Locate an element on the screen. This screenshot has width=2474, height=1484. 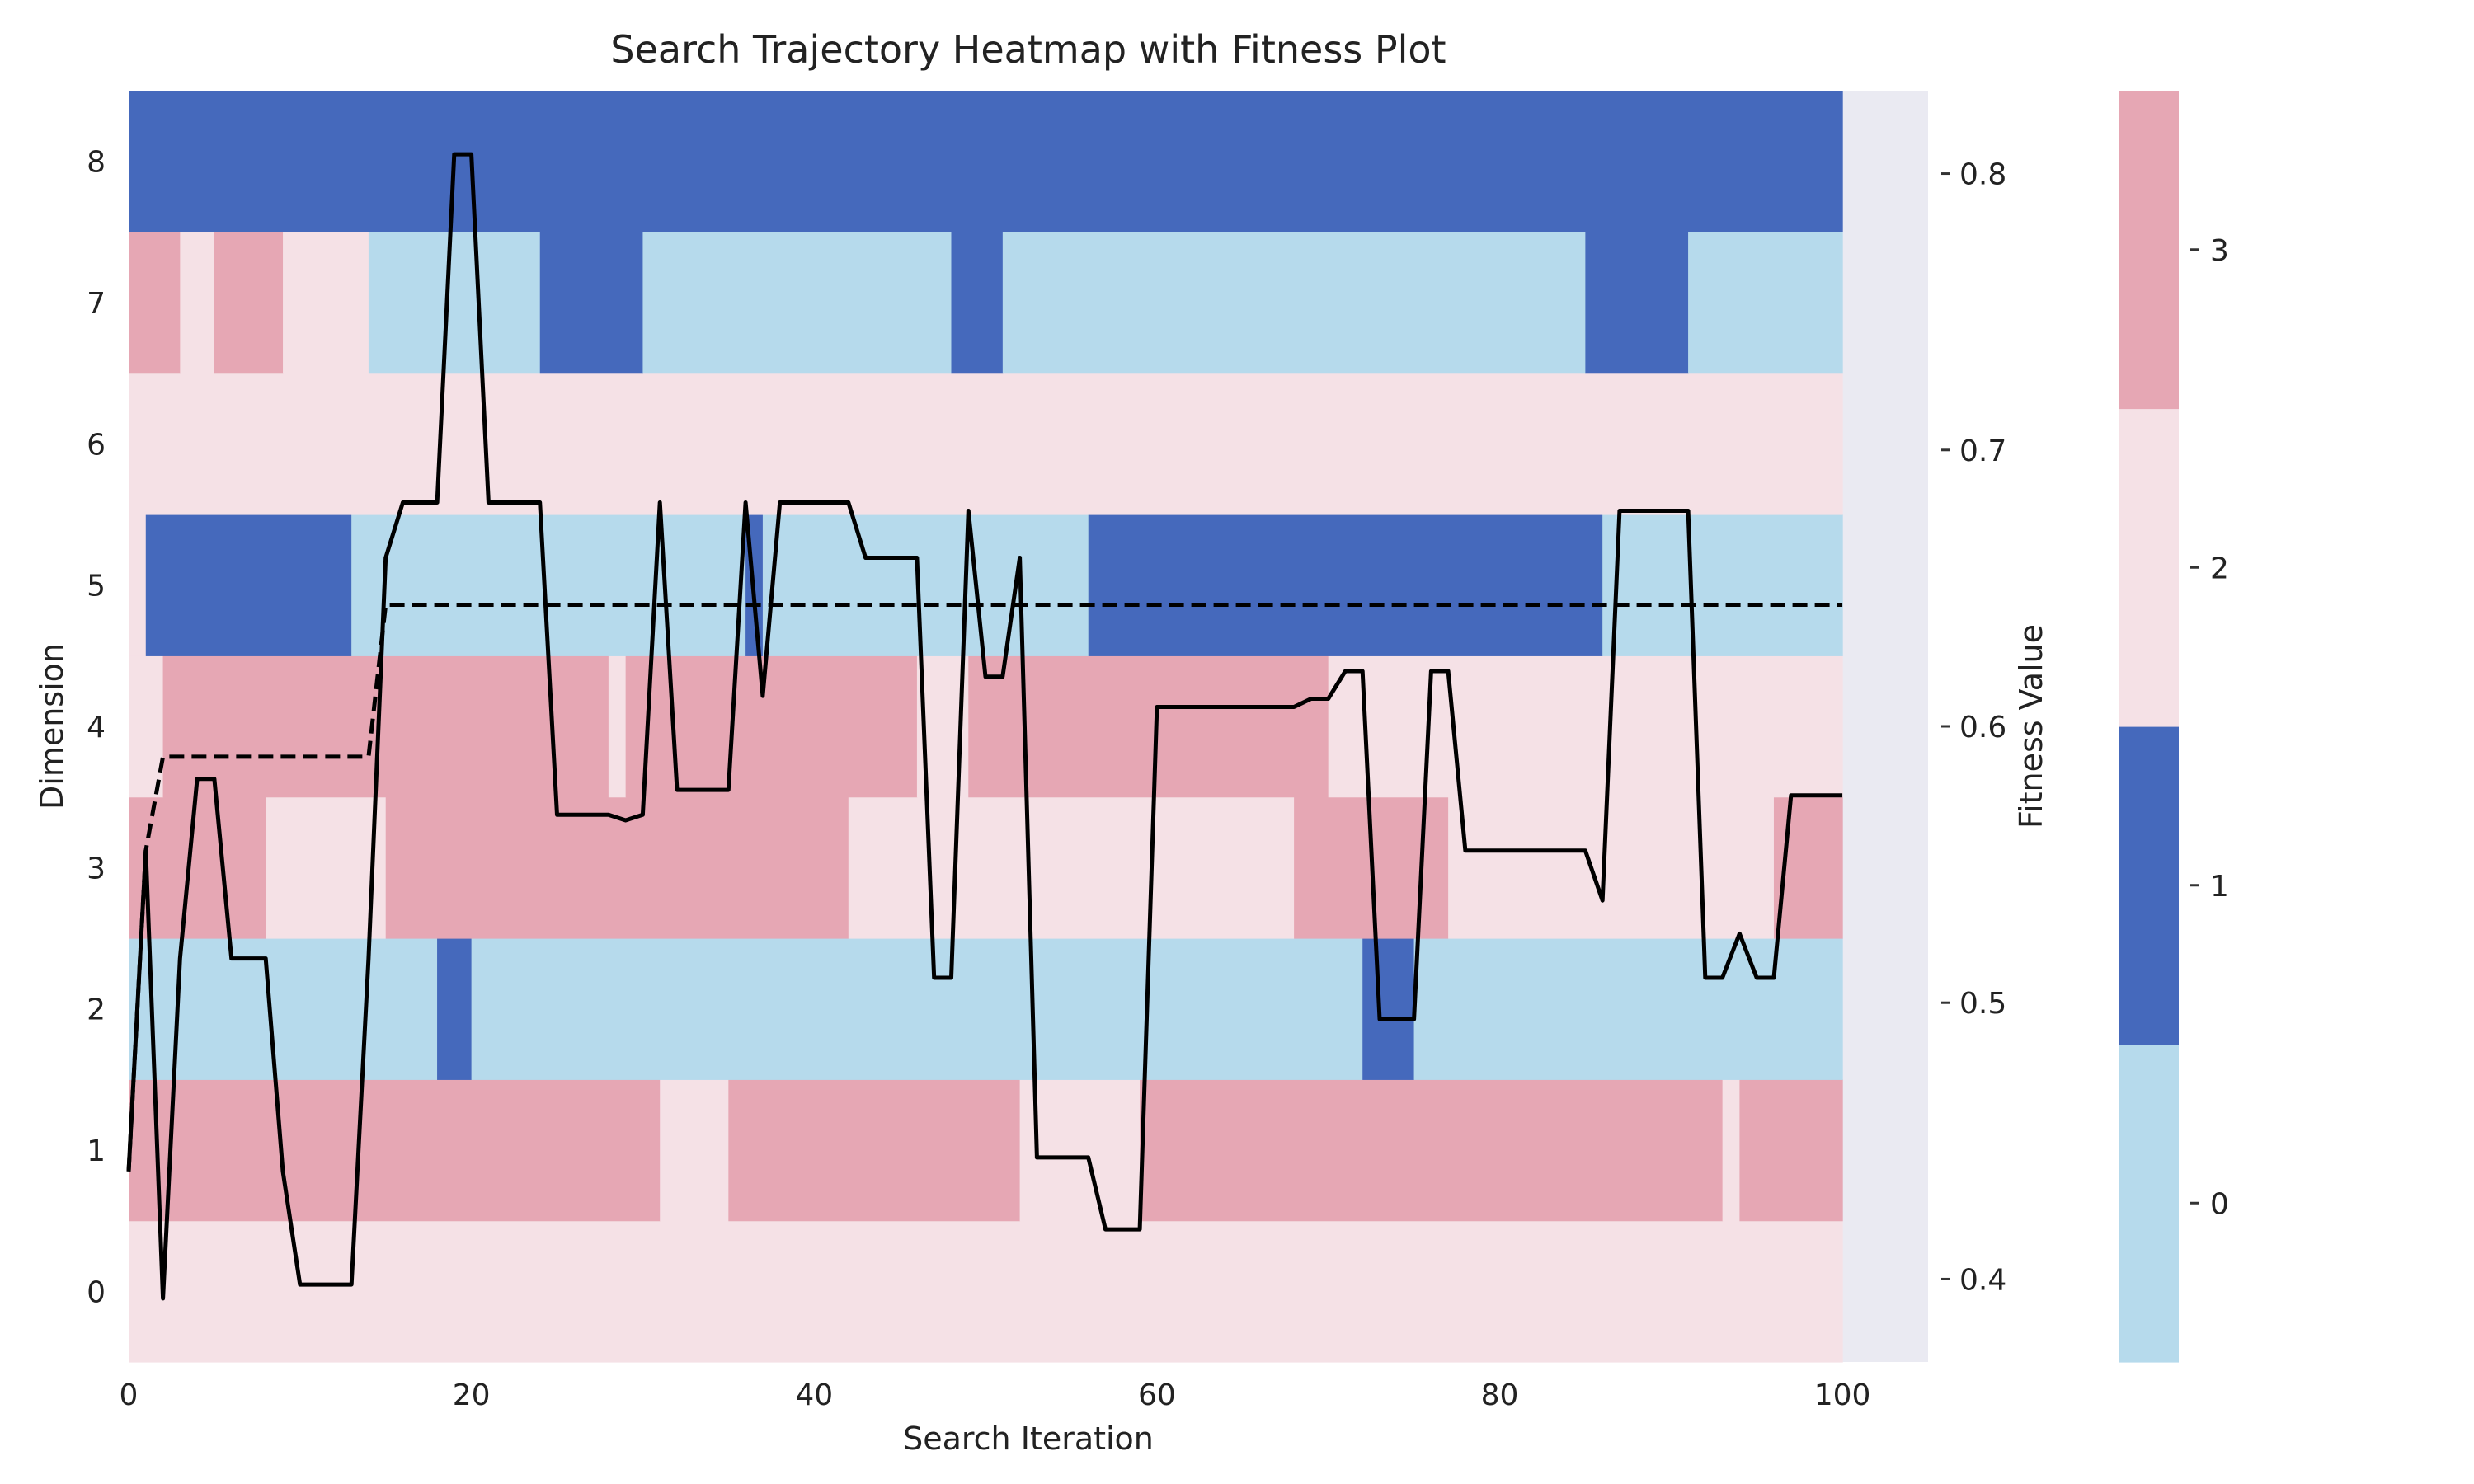
y2-tick-label-0: 0.4 is located at coordinates (1982, 1280).